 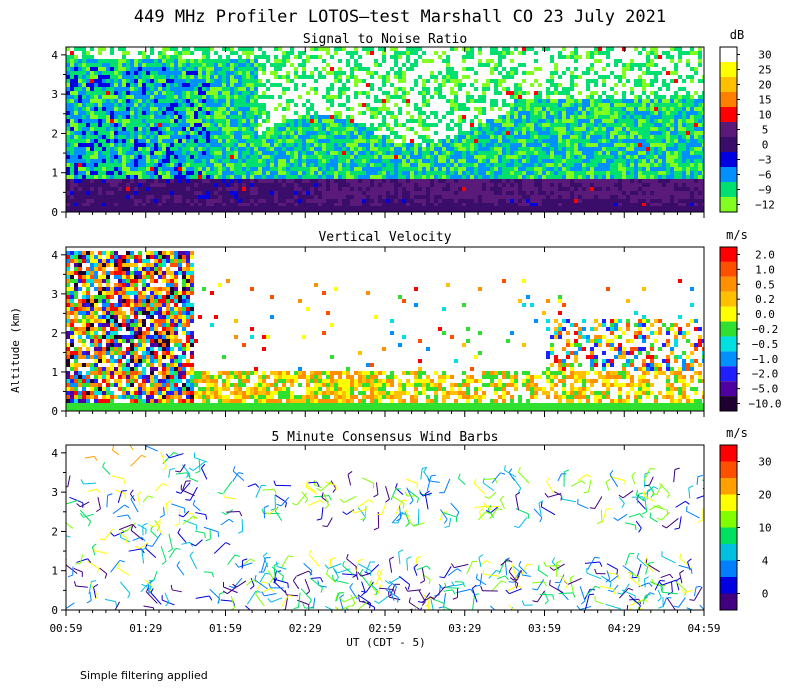 I want to click on y-tick-label: 1, so click(x=54, y=173).